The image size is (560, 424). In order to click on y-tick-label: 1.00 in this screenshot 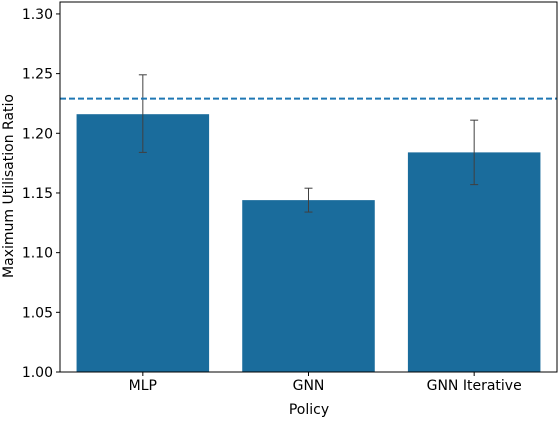, I will do `click(37, 373)`.